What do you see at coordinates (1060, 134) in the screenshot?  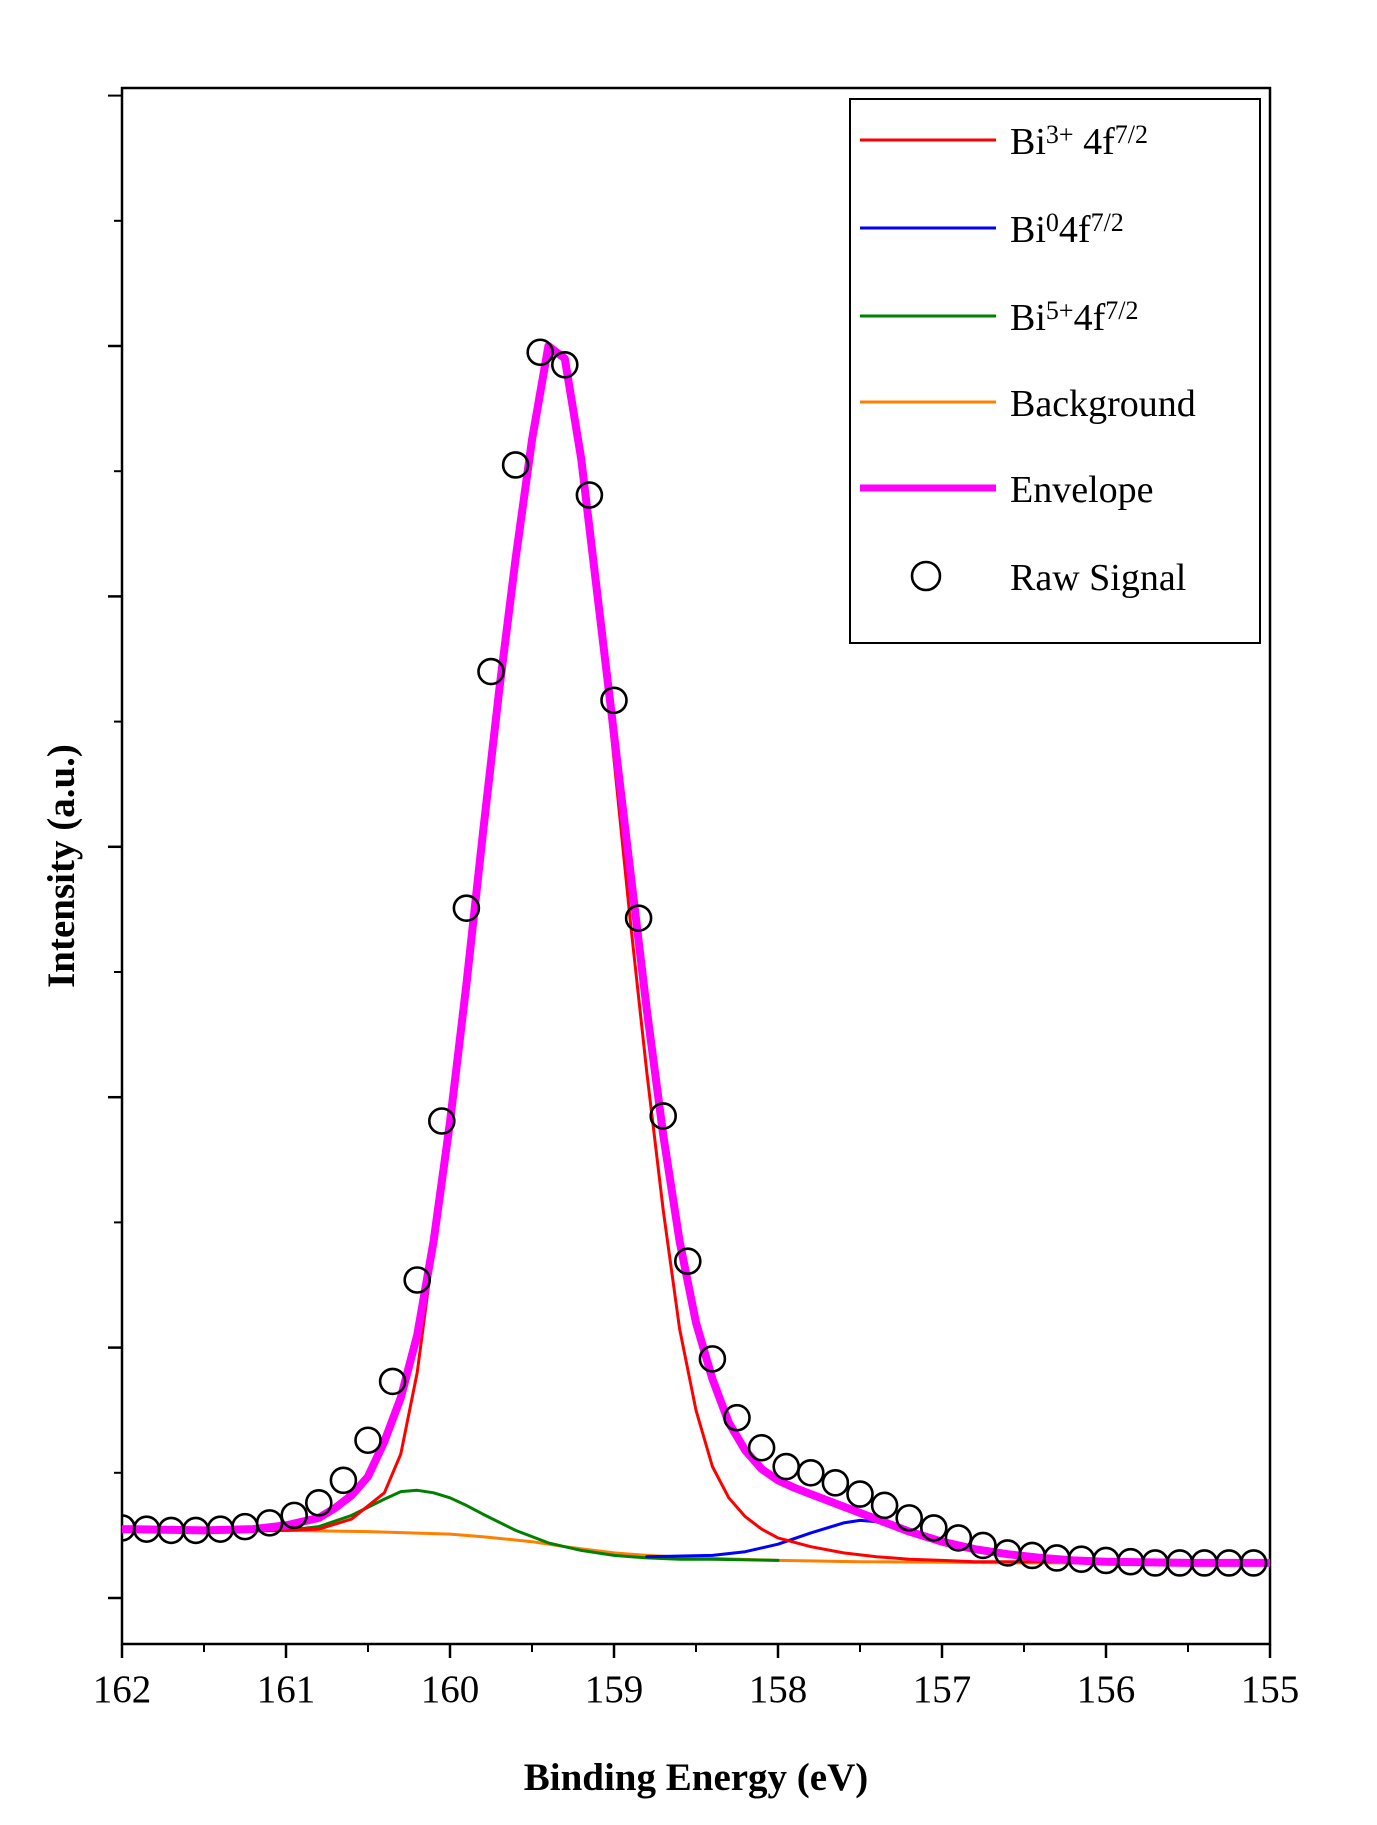 I see `legend-text-part: 3+` at bounding box center [1060, 134].